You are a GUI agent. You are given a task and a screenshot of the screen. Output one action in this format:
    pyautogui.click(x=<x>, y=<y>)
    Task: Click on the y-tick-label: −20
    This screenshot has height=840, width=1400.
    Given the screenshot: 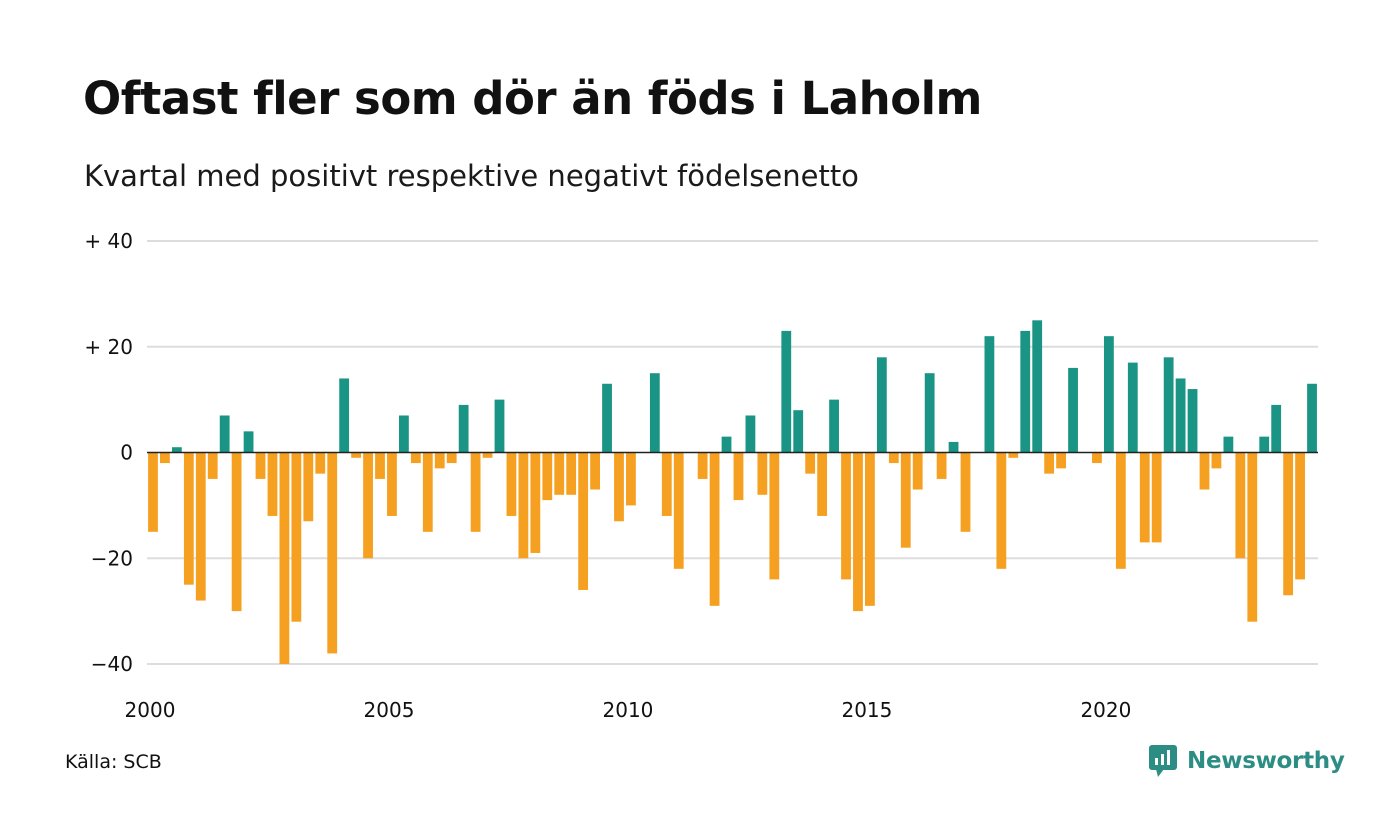 What is the action you would take?
    pyautogui.click(x=112, y=558)
    